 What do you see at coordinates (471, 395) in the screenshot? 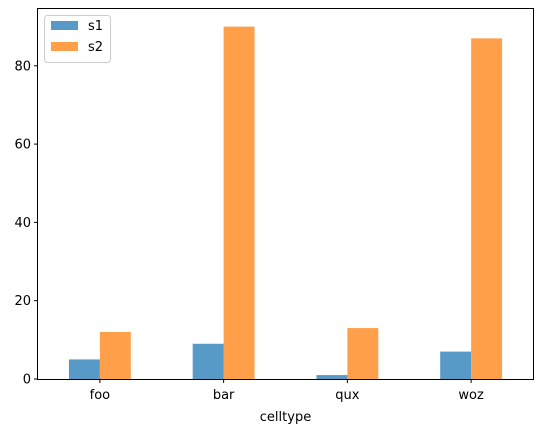
I see `x-tick-label: woz` at bounding box center [471, 395].